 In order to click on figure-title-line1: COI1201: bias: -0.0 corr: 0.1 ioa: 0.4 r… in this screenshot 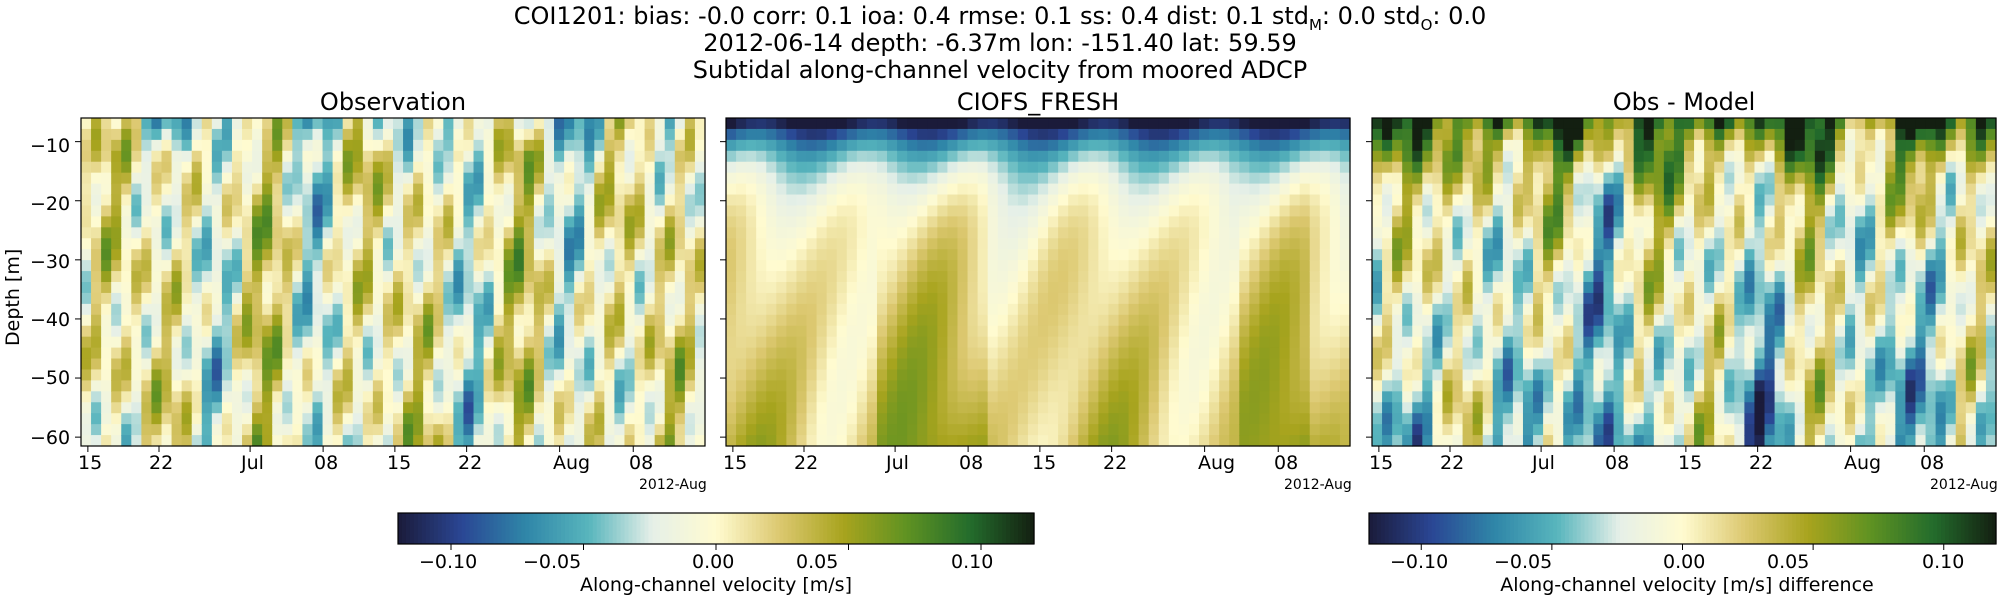, I will do `click(1000, 20)`.